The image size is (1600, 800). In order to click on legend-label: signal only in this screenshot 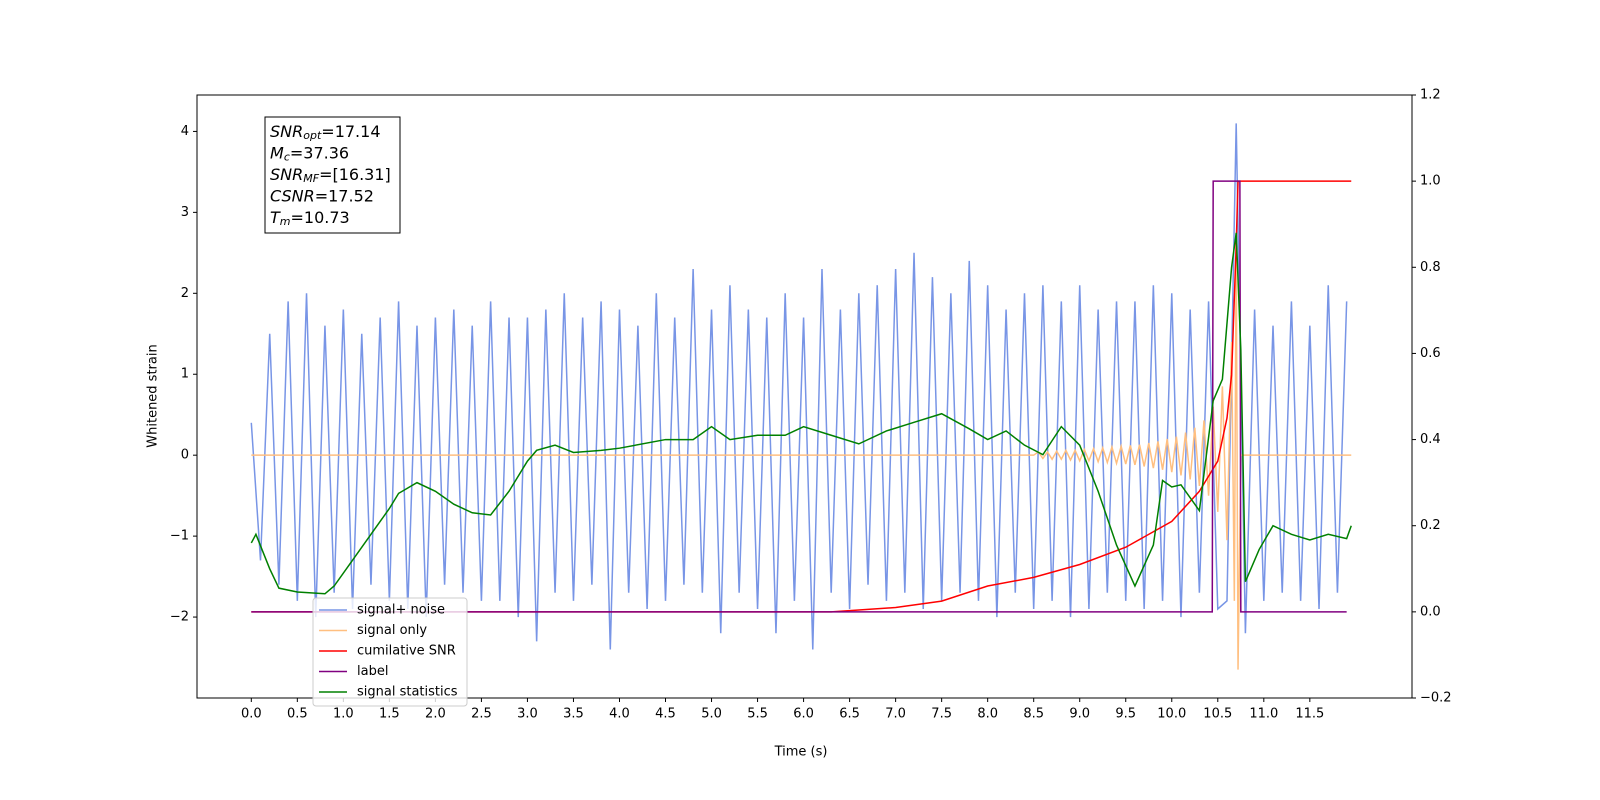, I will do `click(392, 630)`.